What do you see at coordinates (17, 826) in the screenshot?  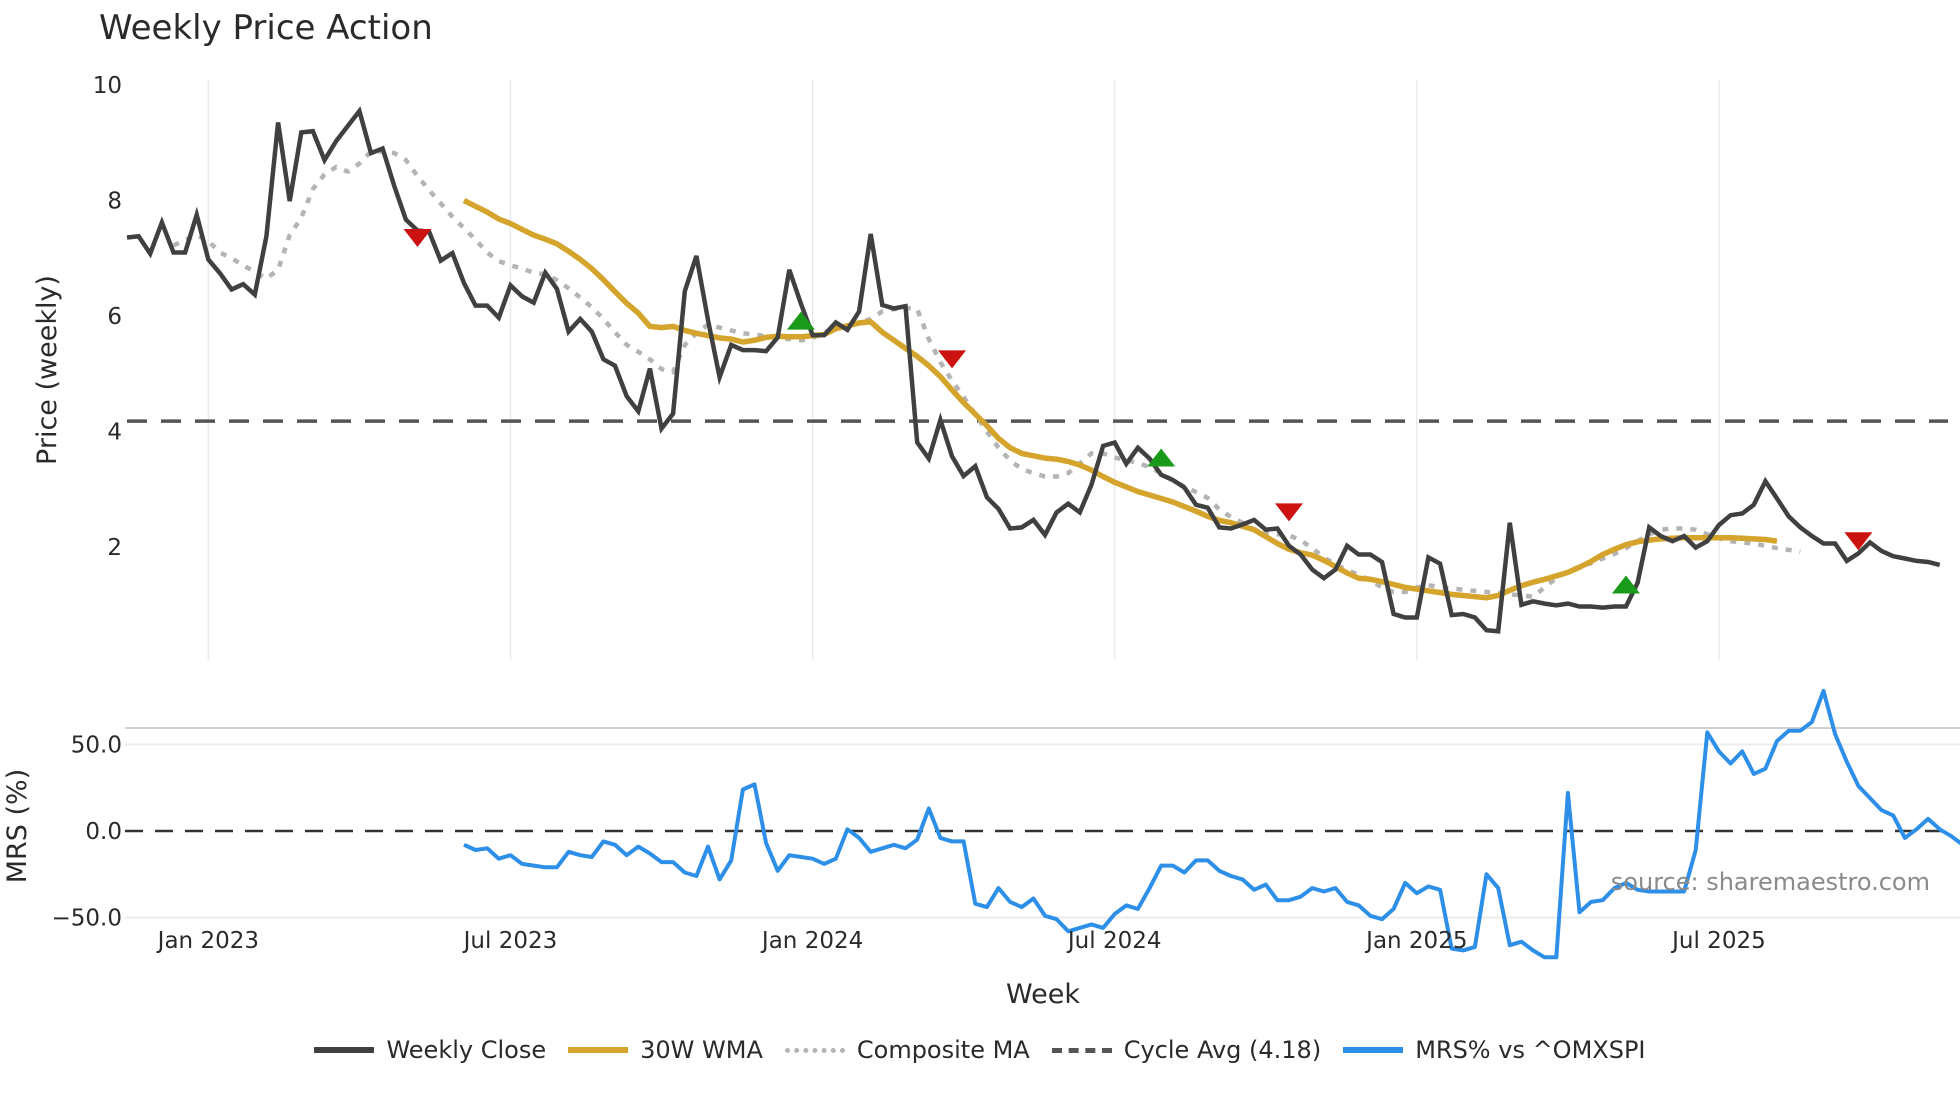 I see `mrs-y-axis-label: MRS (%)` at bounding box center [17, 826].